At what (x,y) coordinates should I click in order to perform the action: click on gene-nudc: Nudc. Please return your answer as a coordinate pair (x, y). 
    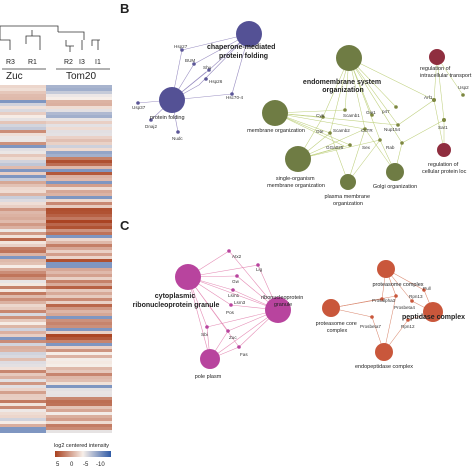
    Looking at the image, I should click on (177, 138).